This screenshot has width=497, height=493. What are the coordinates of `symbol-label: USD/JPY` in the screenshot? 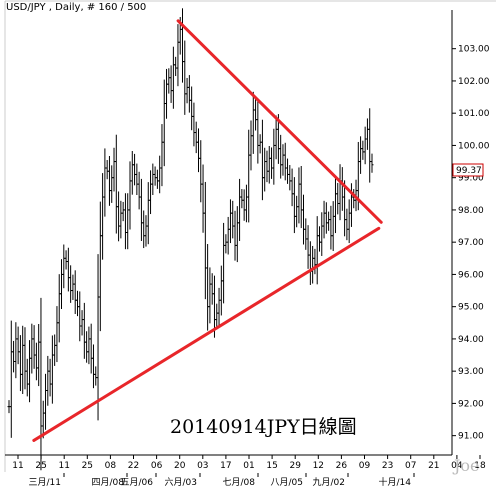 It's located at (26, 7).